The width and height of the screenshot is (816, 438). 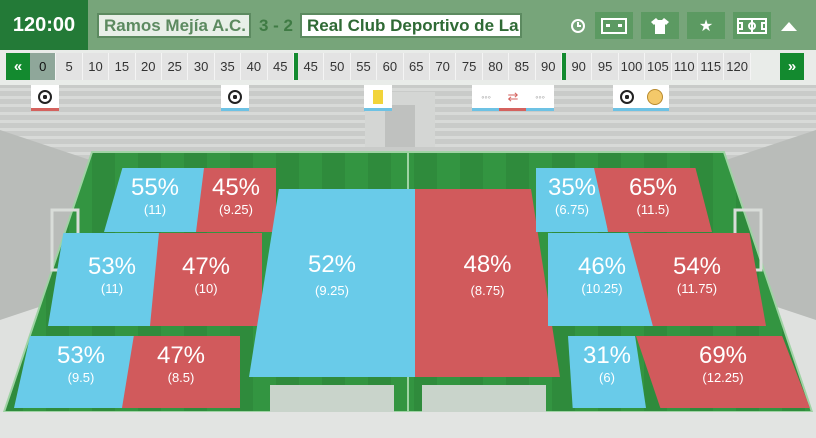 I want to click on collapse-up-icon, so click(x=789, y=25).